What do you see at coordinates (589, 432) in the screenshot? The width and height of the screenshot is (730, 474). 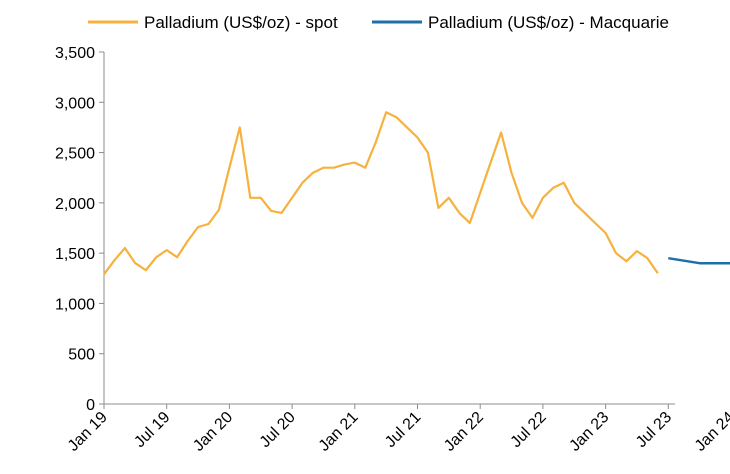 I see `x-tick-label: Jan 23` at bounding box center [589, 432].